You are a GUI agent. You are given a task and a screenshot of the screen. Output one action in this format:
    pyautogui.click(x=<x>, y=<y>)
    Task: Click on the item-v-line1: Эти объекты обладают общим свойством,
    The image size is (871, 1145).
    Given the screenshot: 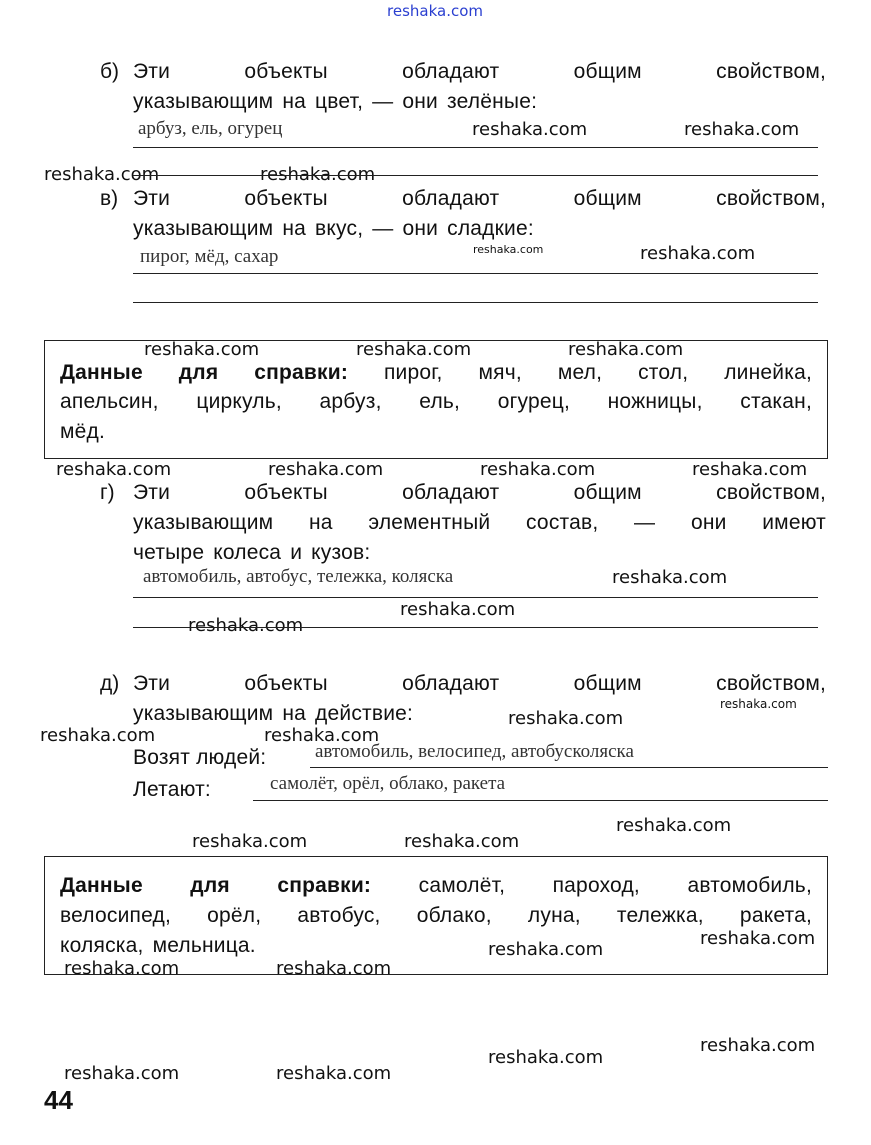 What is the action you would take?
    pyautogui.click(x=479, y=198)
    